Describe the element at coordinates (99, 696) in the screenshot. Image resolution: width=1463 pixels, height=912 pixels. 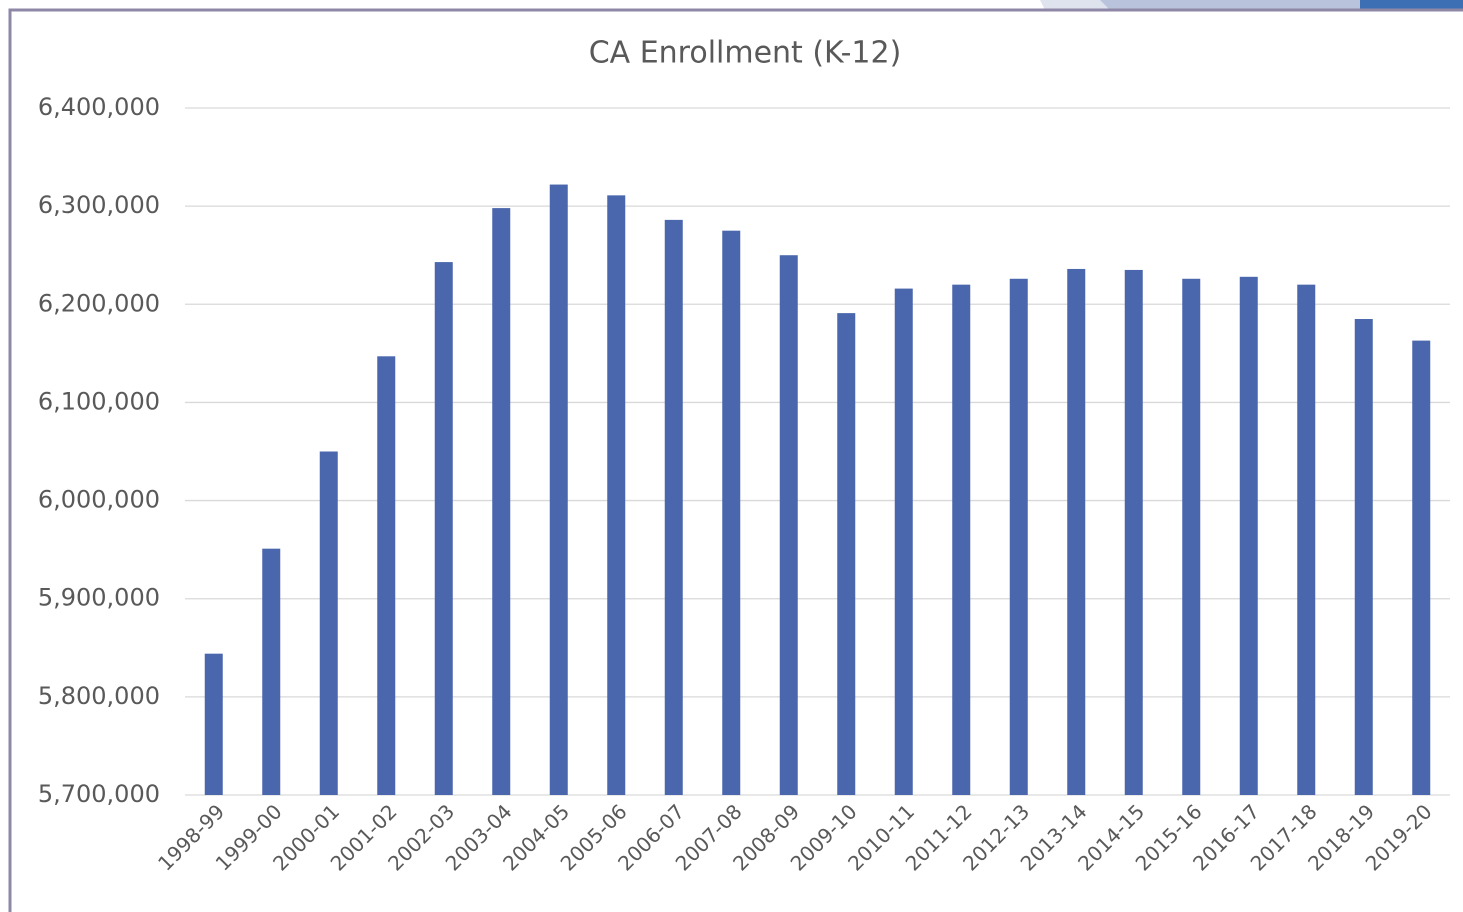
I see `y-tick-label: 5,800,000` at that location.